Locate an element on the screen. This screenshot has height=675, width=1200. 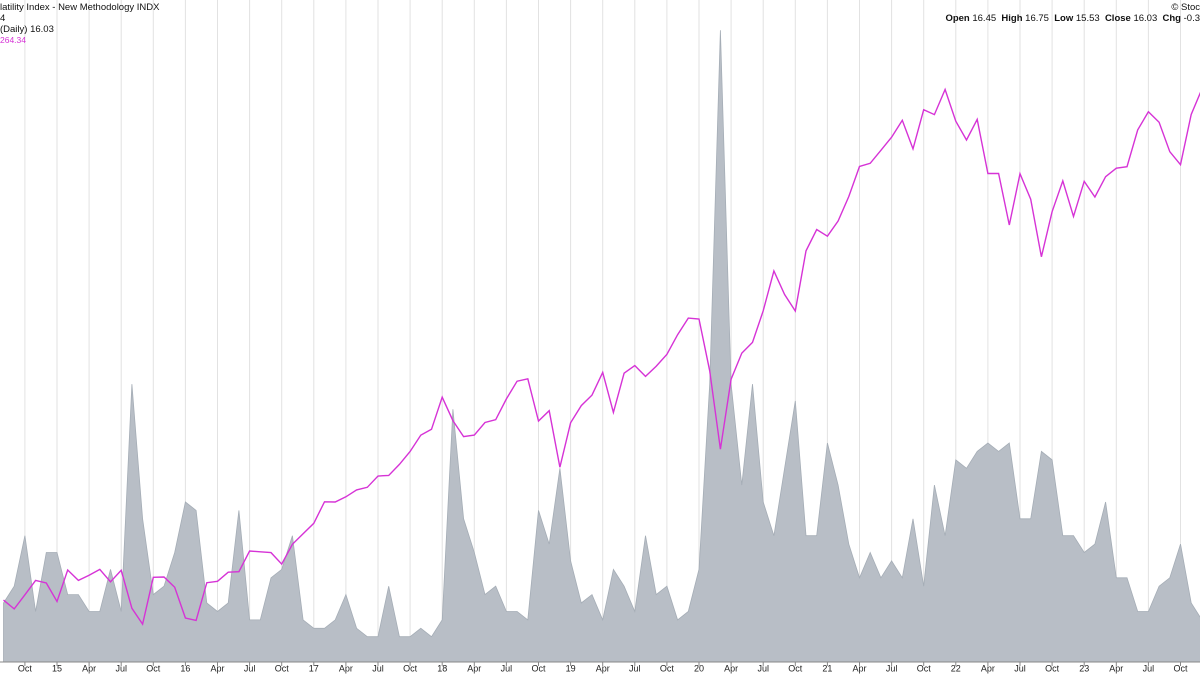
title-line: latility Index - New Methodology INDX is located at coordinates (79, 7).